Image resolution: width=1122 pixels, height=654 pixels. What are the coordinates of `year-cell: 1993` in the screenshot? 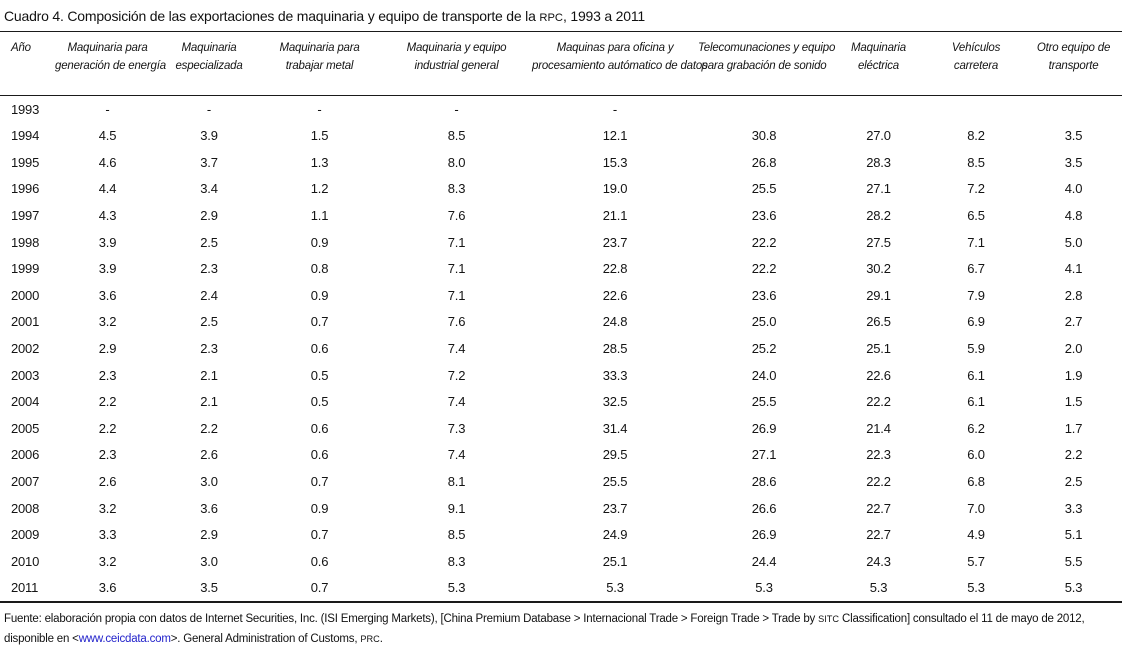 It's located at (25, 109).